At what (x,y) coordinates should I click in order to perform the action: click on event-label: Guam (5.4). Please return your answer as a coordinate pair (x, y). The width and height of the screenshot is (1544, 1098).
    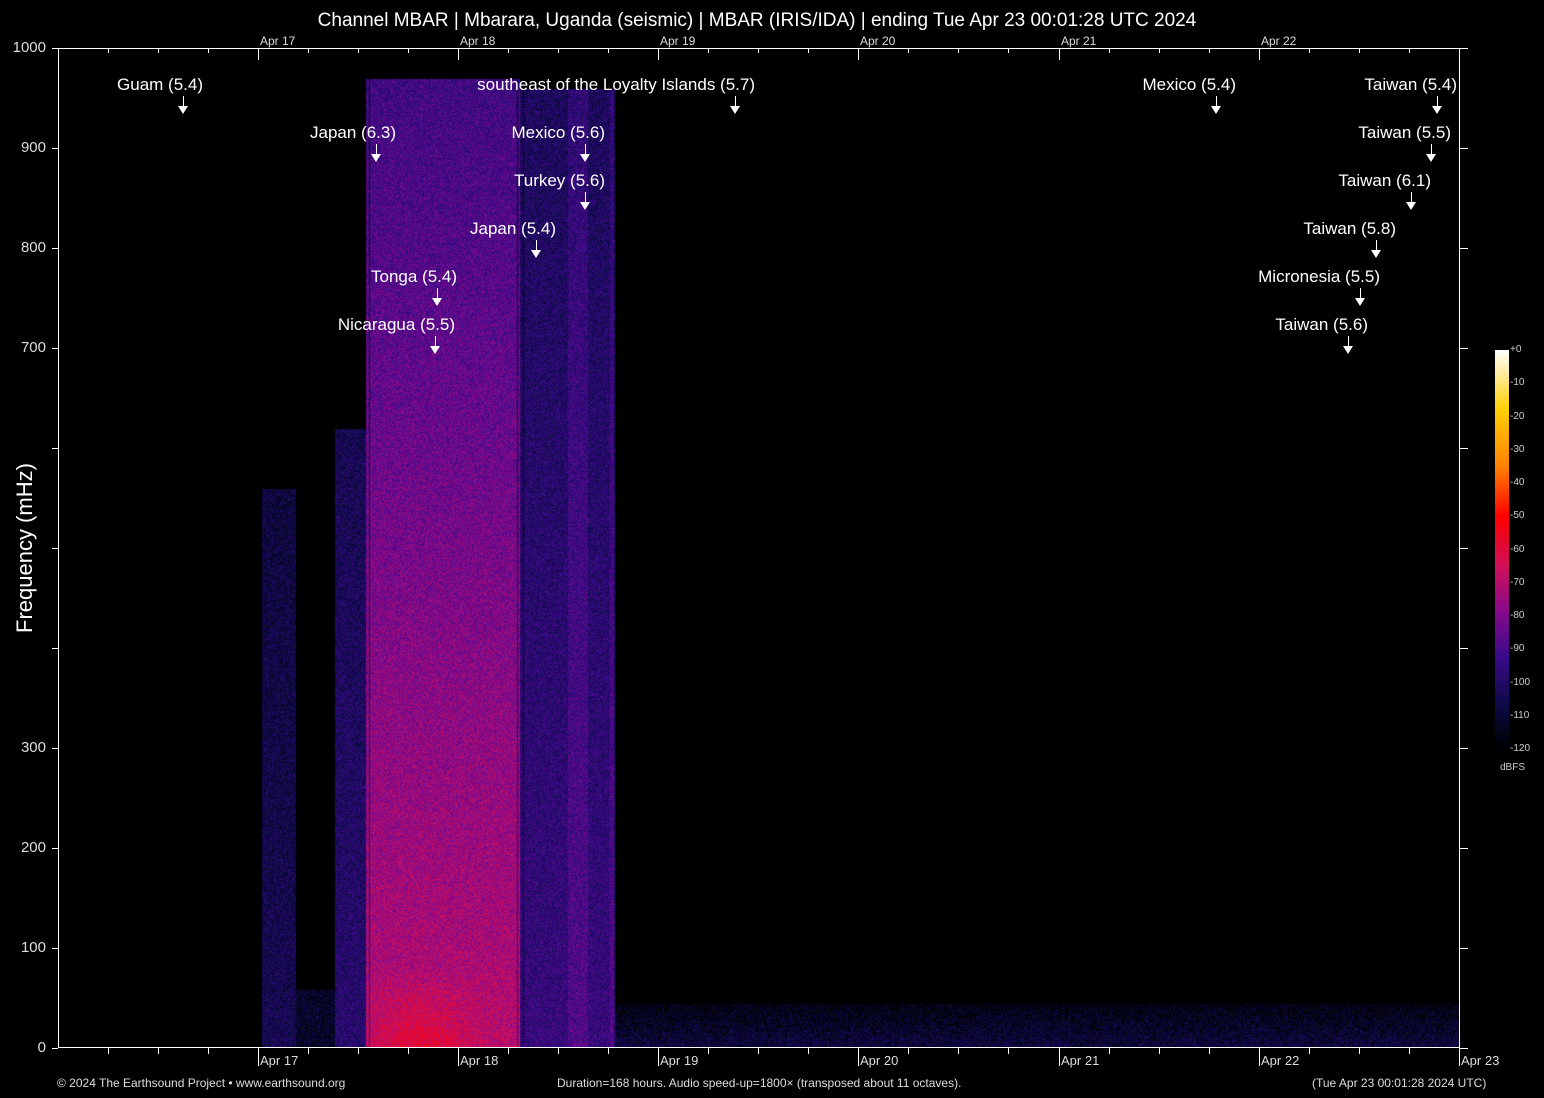
    Looking at the image, I should click on (160, 84).